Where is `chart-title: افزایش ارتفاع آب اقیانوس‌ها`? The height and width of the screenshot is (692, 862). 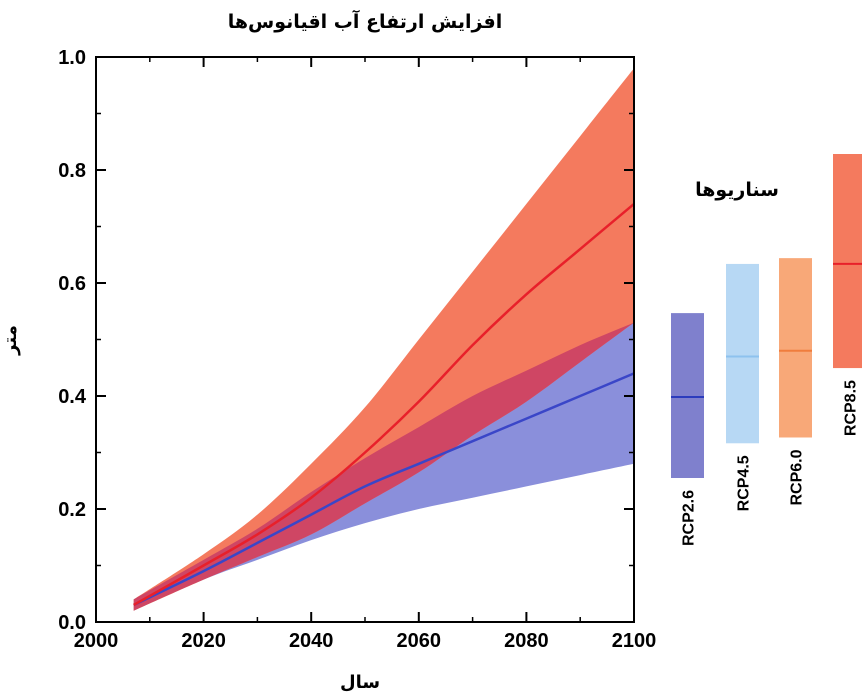 chart-title: افزایش ارتفاع آب اقیانوس‌ها is located at coordinates (365, 21).